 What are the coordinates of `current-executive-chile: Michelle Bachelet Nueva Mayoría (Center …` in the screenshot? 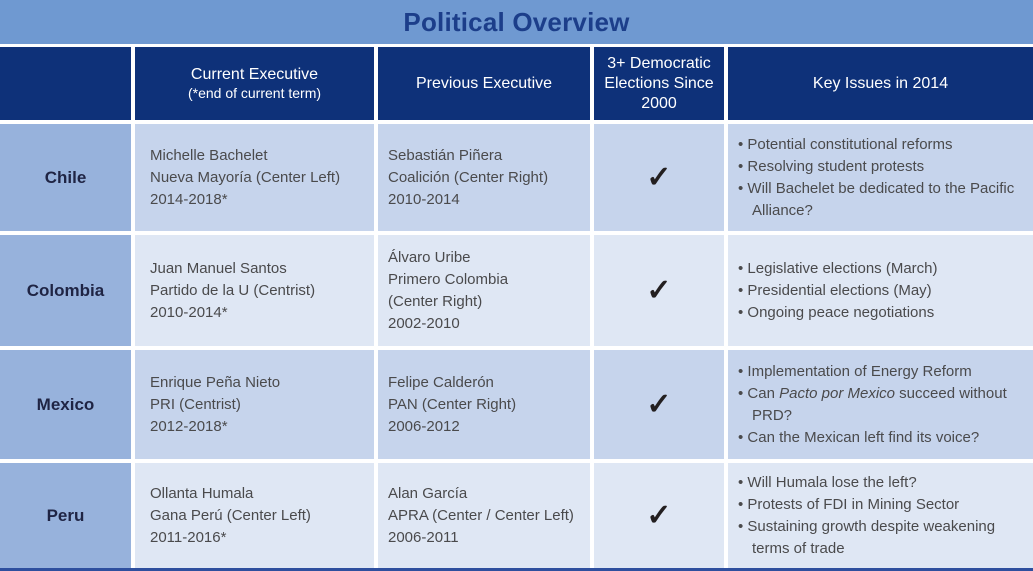 It's located at (254, 177).